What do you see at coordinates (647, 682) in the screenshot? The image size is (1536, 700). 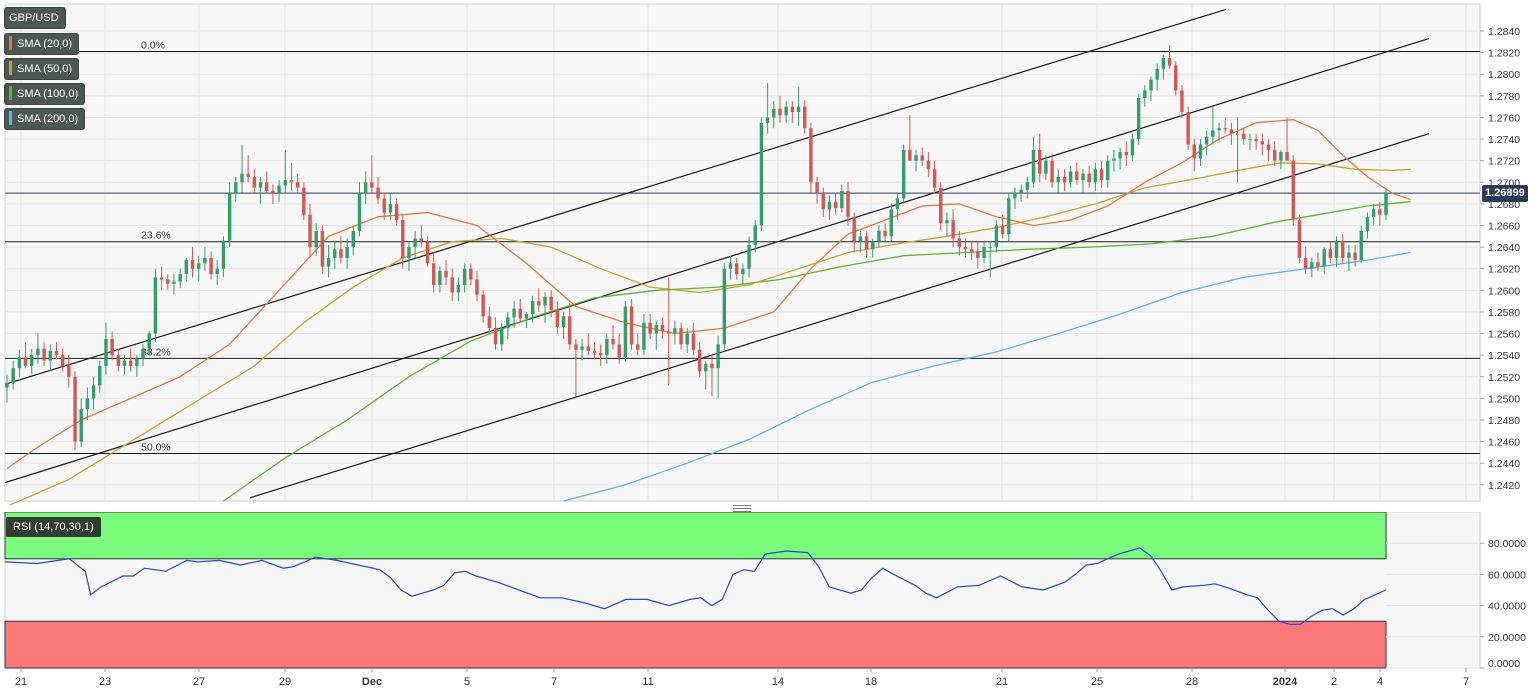 I see `x-tick-label: 11` at bounding box center [647, 682].